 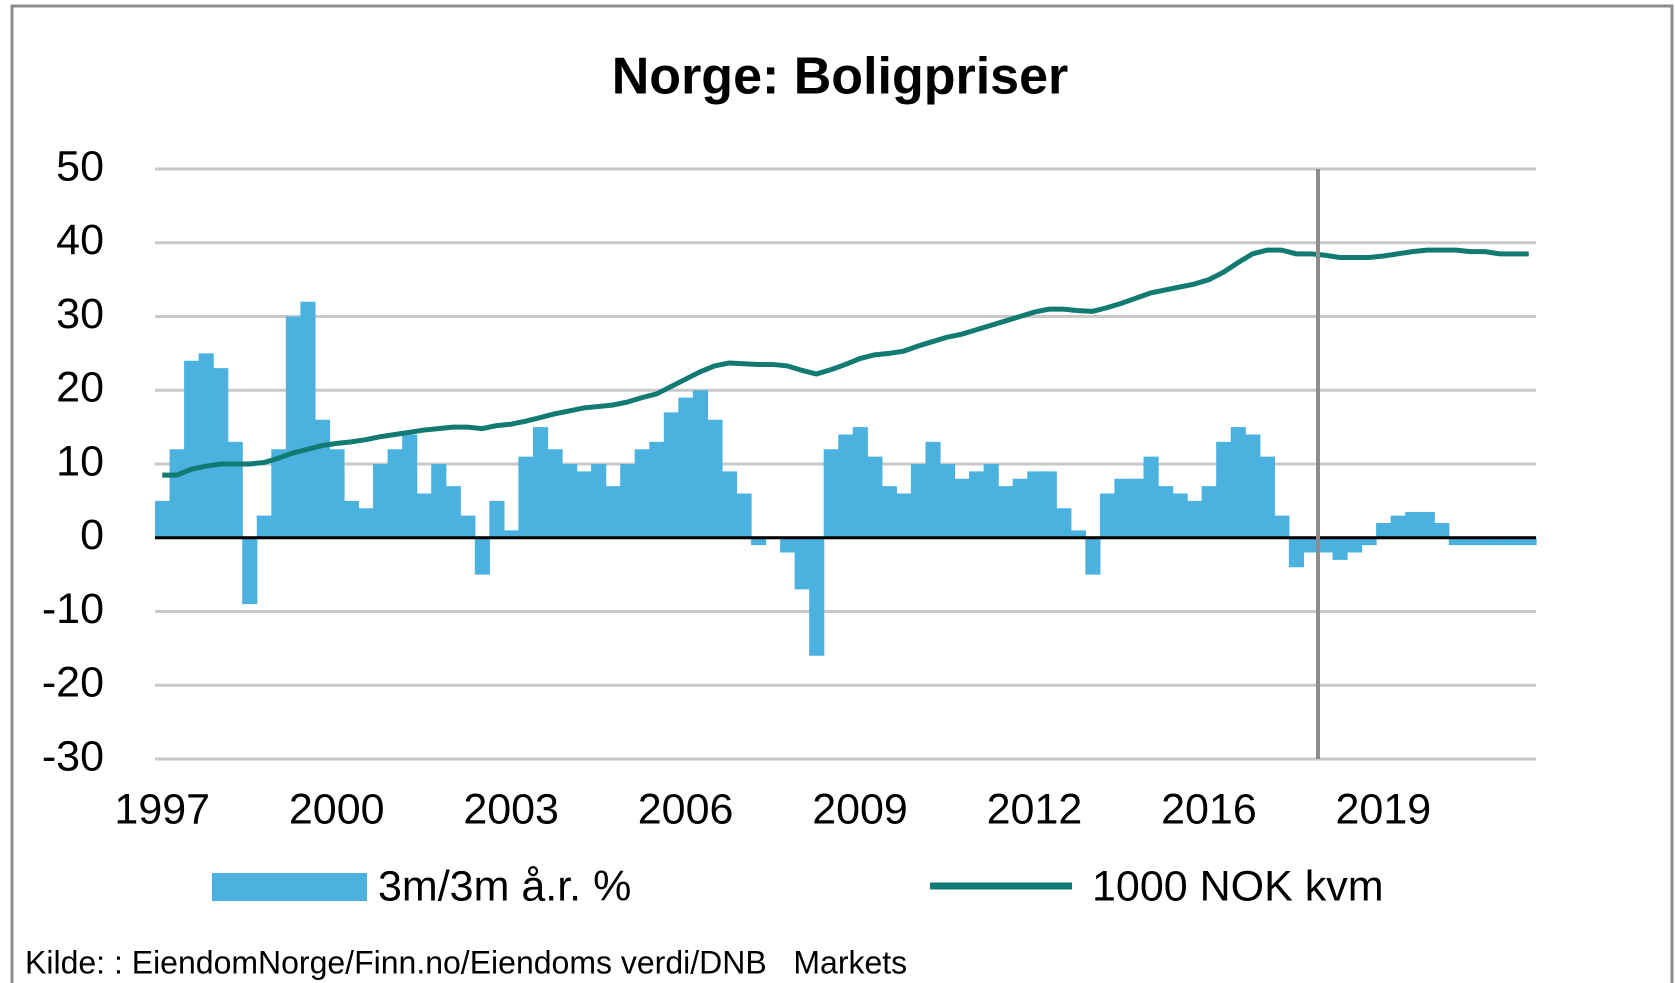 I want to click on y-tick-label: -10, so click(x=73, y=609).